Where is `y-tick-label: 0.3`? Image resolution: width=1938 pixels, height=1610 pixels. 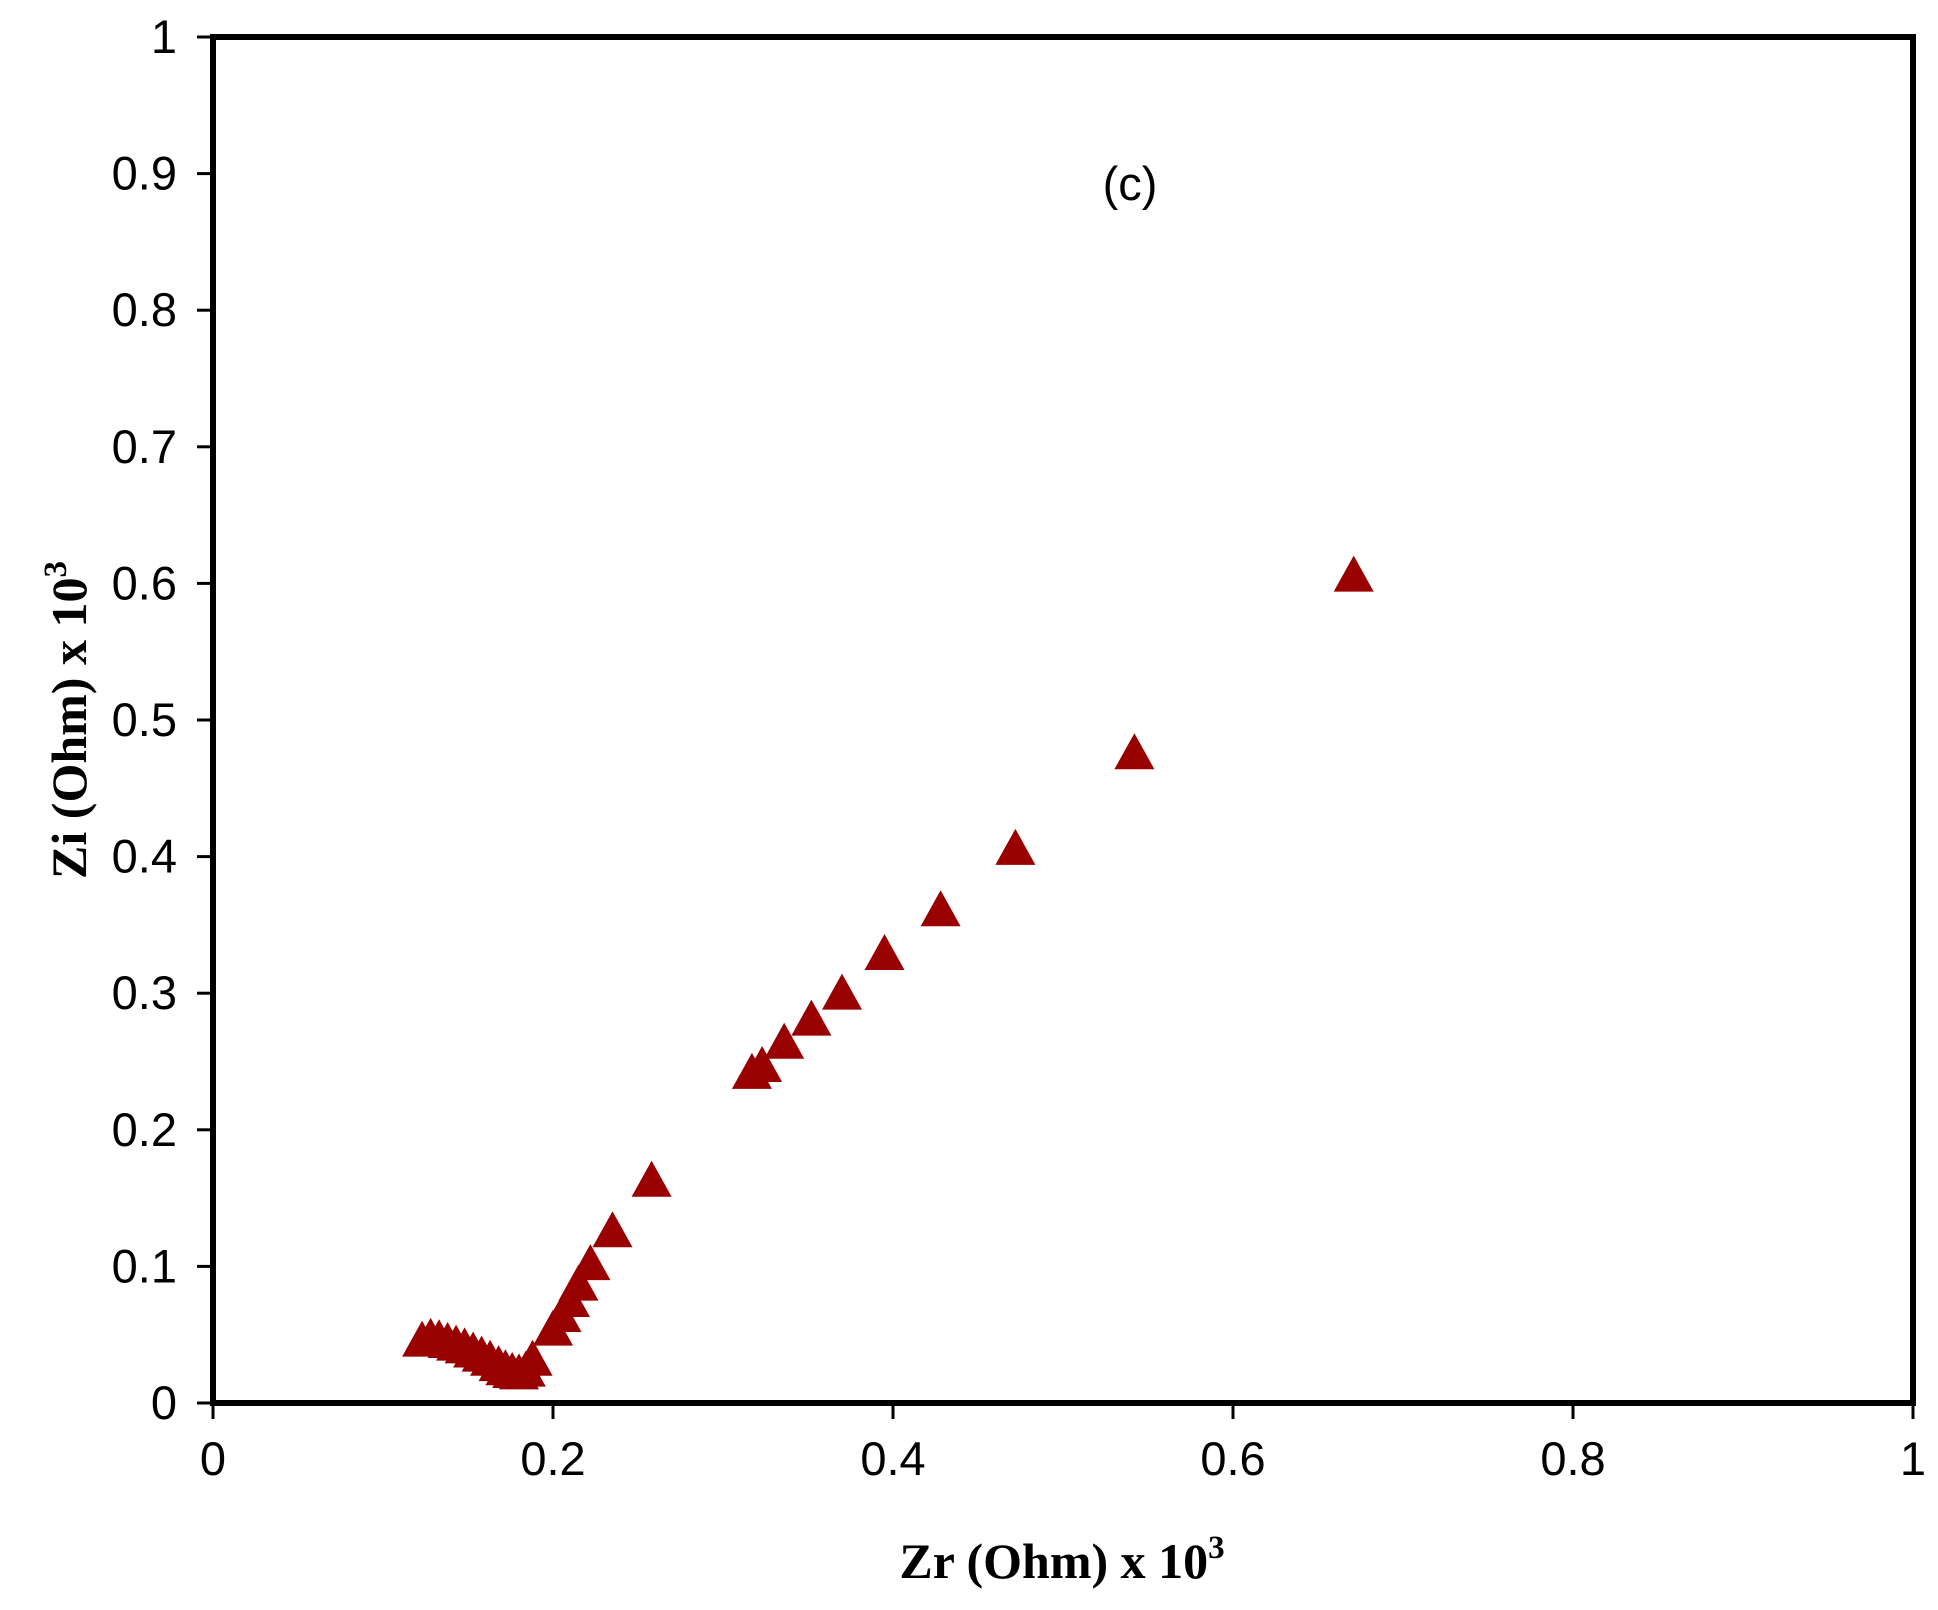 y-tick-label: 0.3 is located at coordinates (144, 992).